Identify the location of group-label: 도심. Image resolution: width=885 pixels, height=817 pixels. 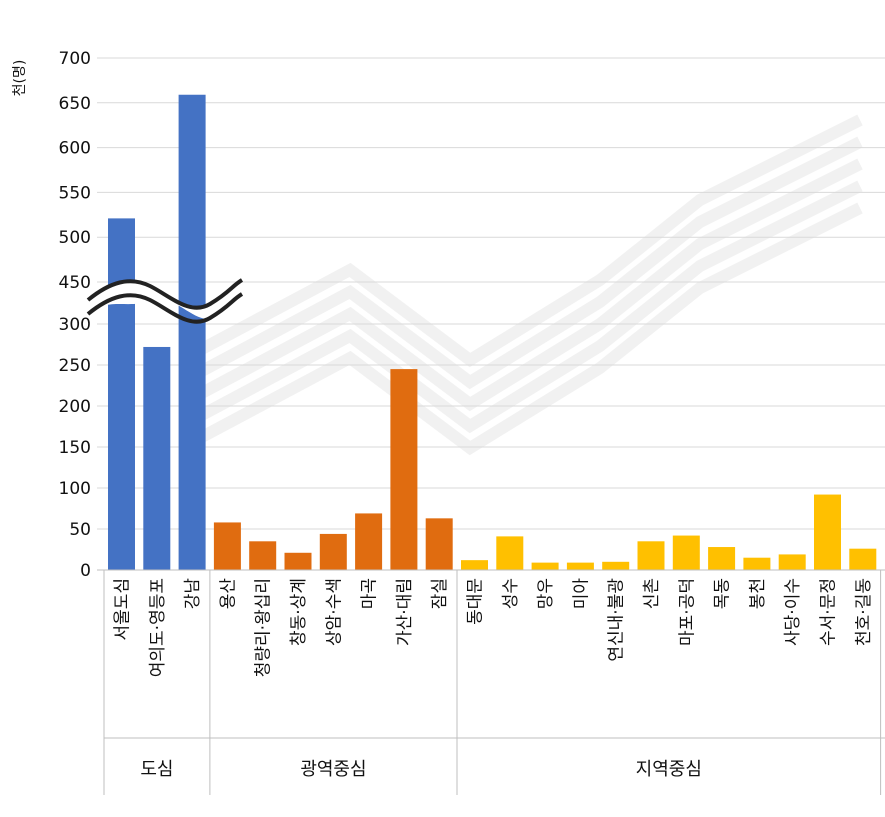
(156, 769).